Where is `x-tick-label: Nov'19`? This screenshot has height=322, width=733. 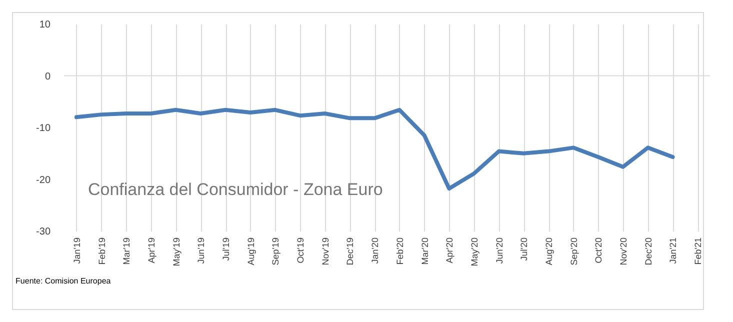
x-tick-label: Nov'19 is located at coordinates (325, 252).